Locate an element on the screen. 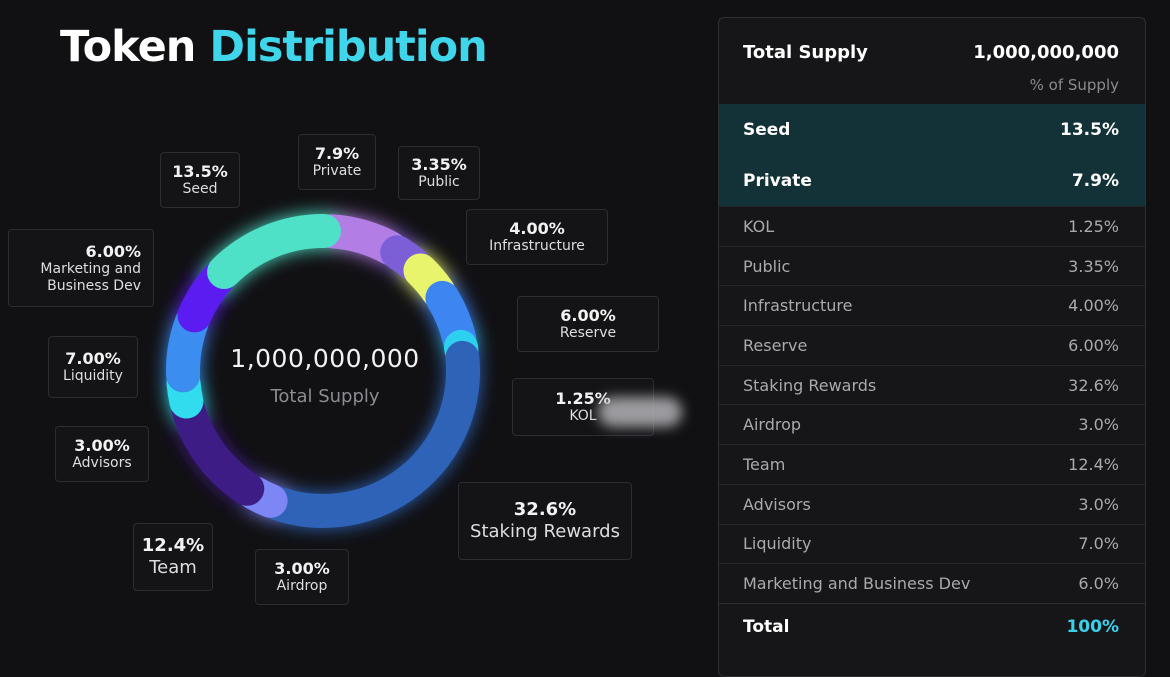 This screenshot has height=677, width=1170. callout-value: 3.35% is located at coordinates (439, 164).